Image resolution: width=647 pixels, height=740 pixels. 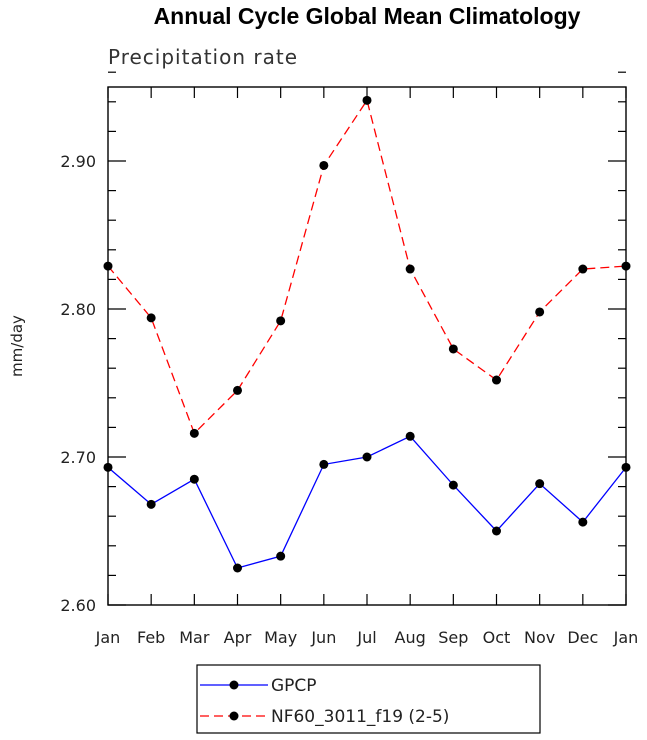 What do you see at coordinates (367, 16) in the screenshot?
I see `chart-title: Annual Cycle Global Mean Climatology` at bounding box center [367, 16].